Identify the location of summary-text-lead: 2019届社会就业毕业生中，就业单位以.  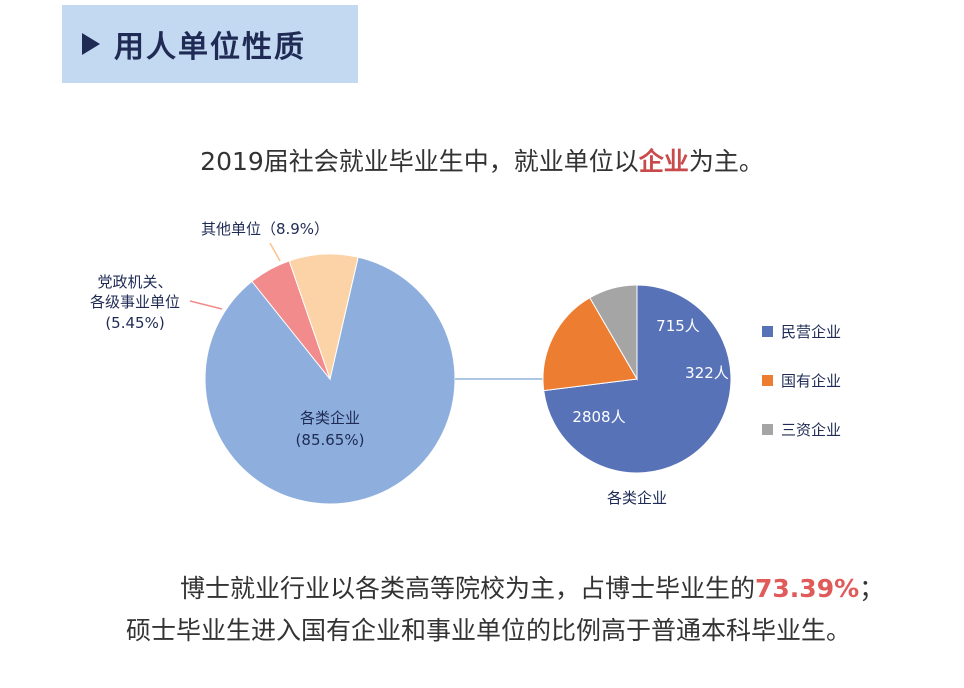
(419, 161).